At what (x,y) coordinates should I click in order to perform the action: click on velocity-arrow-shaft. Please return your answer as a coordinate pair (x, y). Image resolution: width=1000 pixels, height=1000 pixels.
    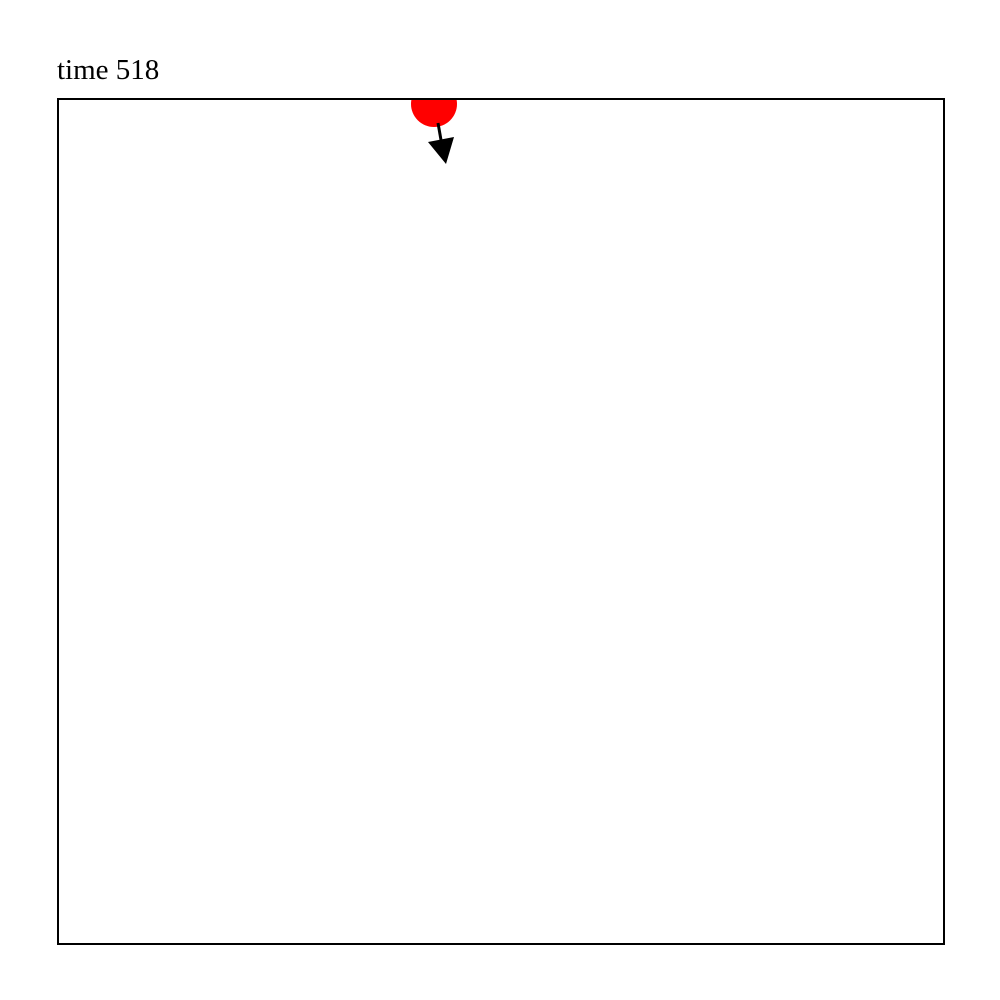
    Looking at the image, I should click on (439, 131).